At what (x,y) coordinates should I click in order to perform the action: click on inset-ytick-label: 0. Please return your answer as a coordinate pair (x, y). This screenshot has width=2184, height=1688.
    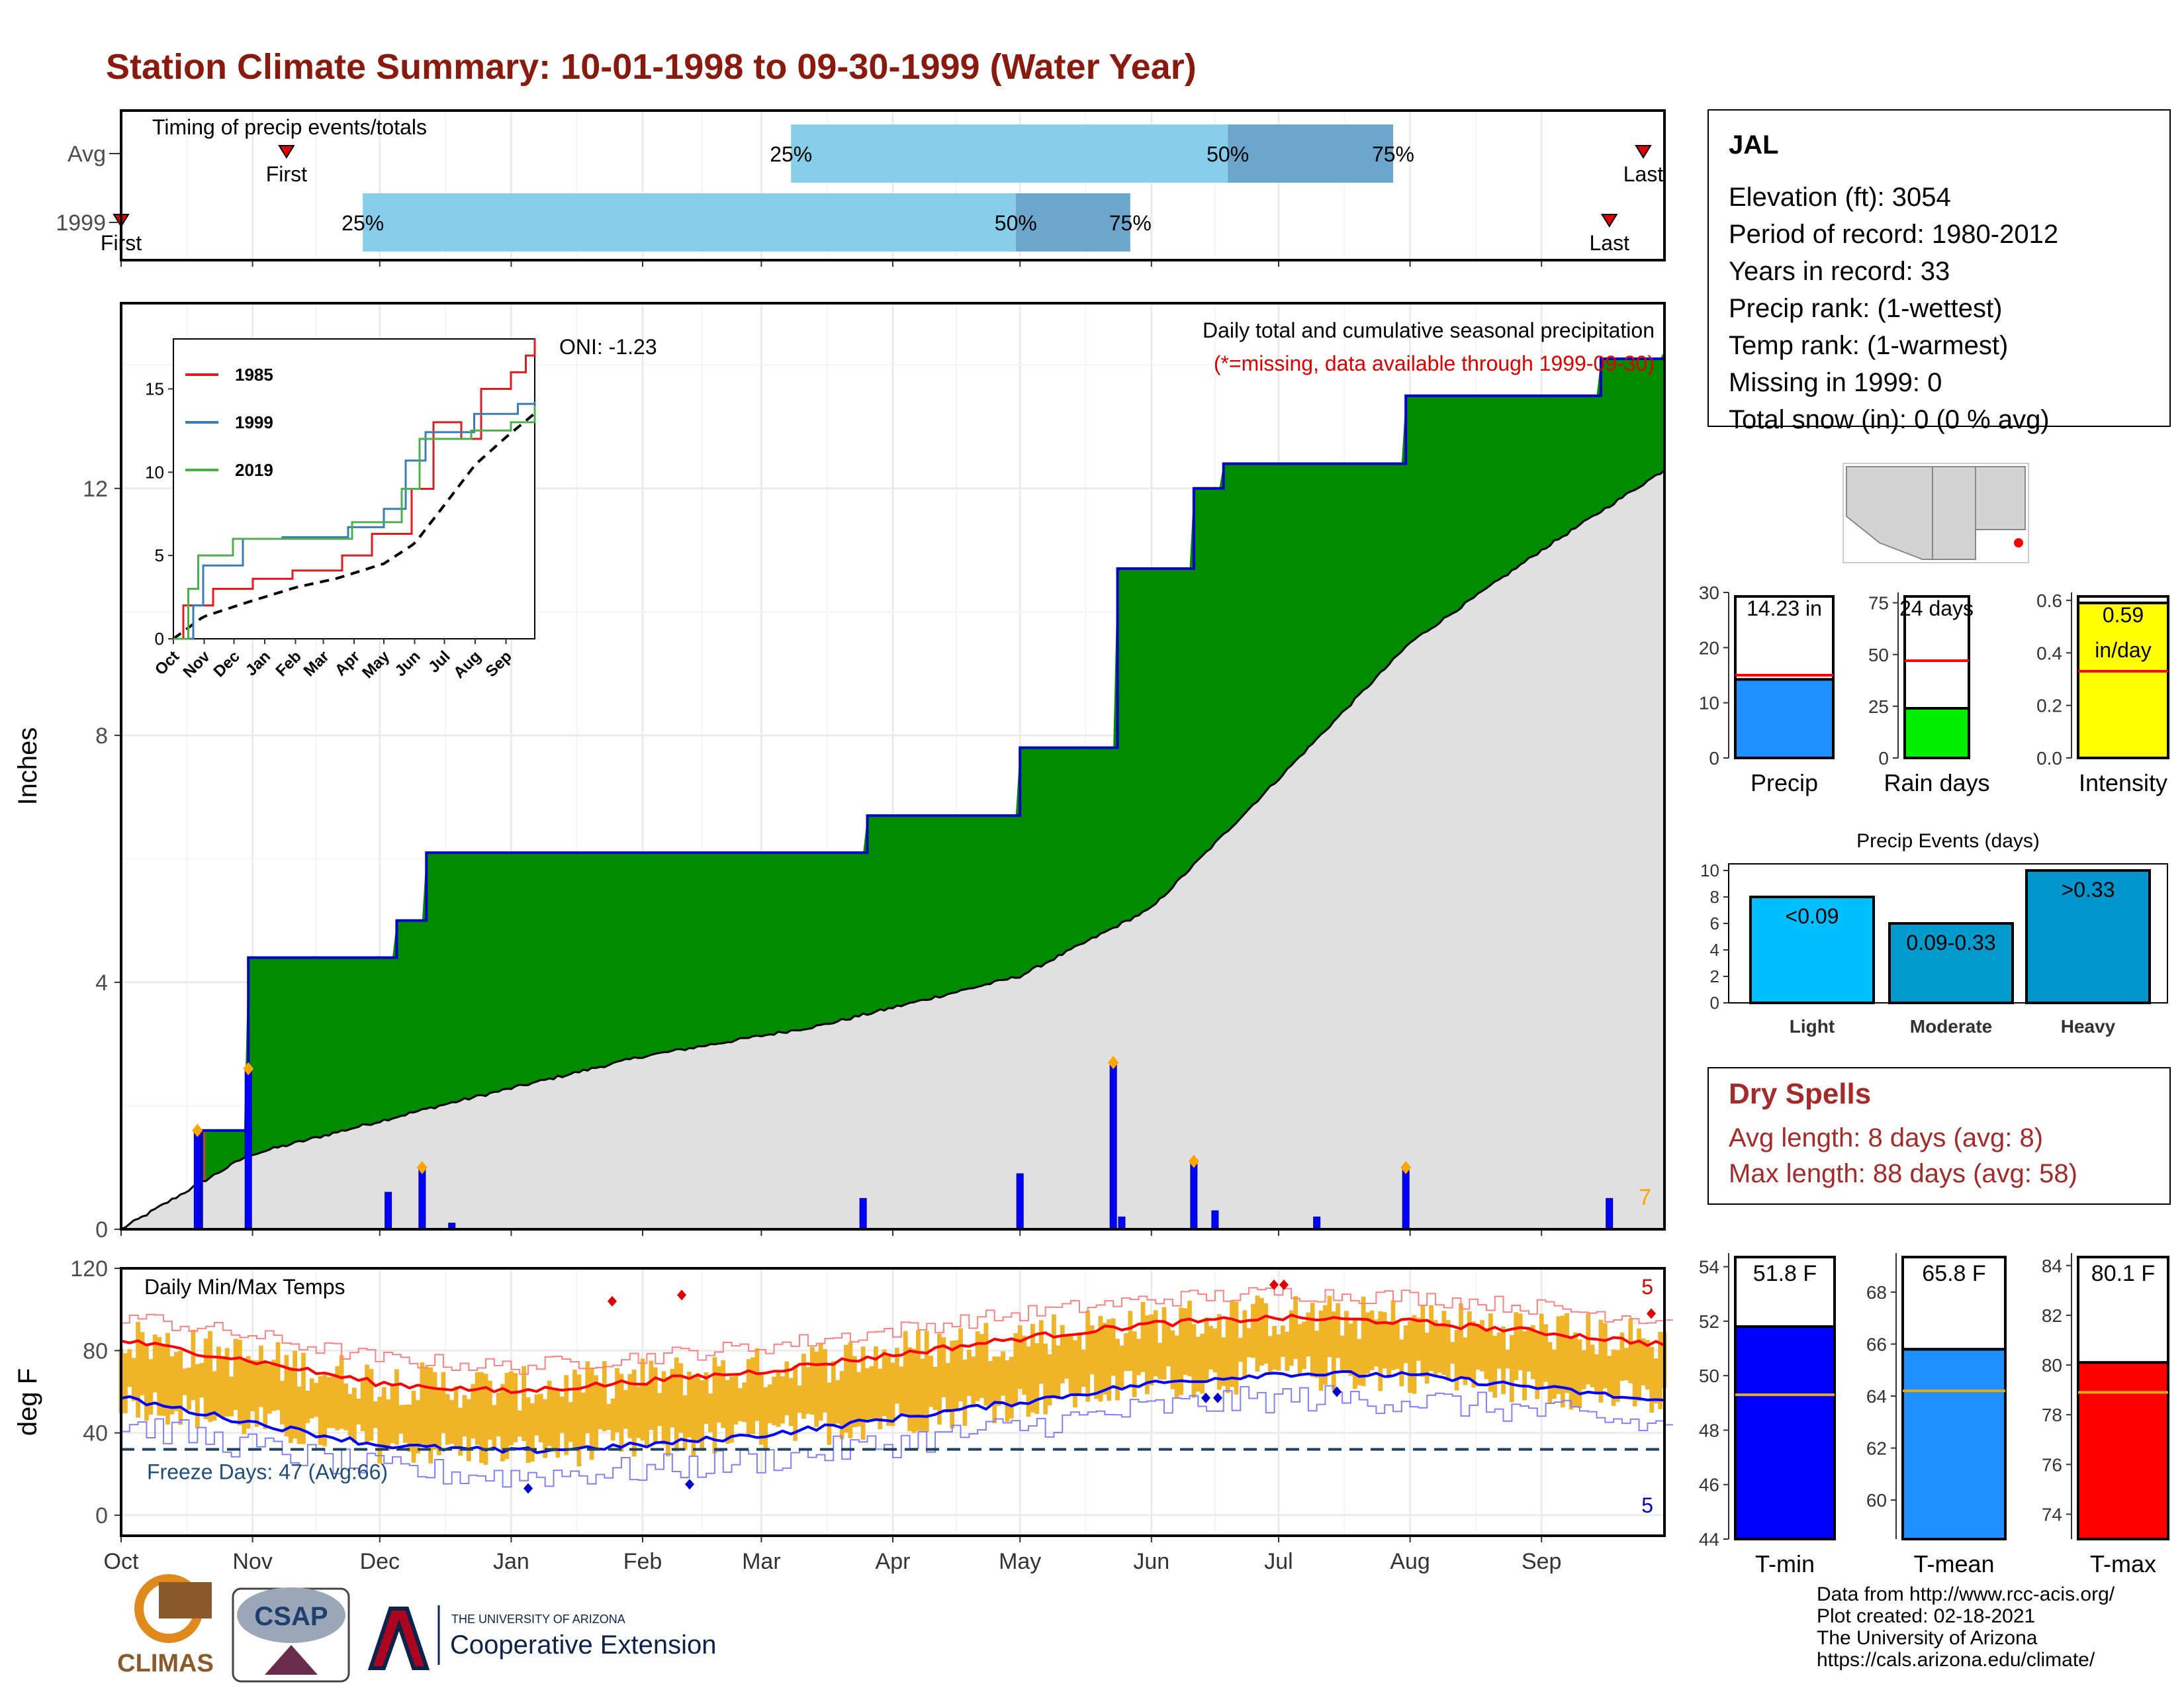
    Looking at the image, I should click on (159, 639).